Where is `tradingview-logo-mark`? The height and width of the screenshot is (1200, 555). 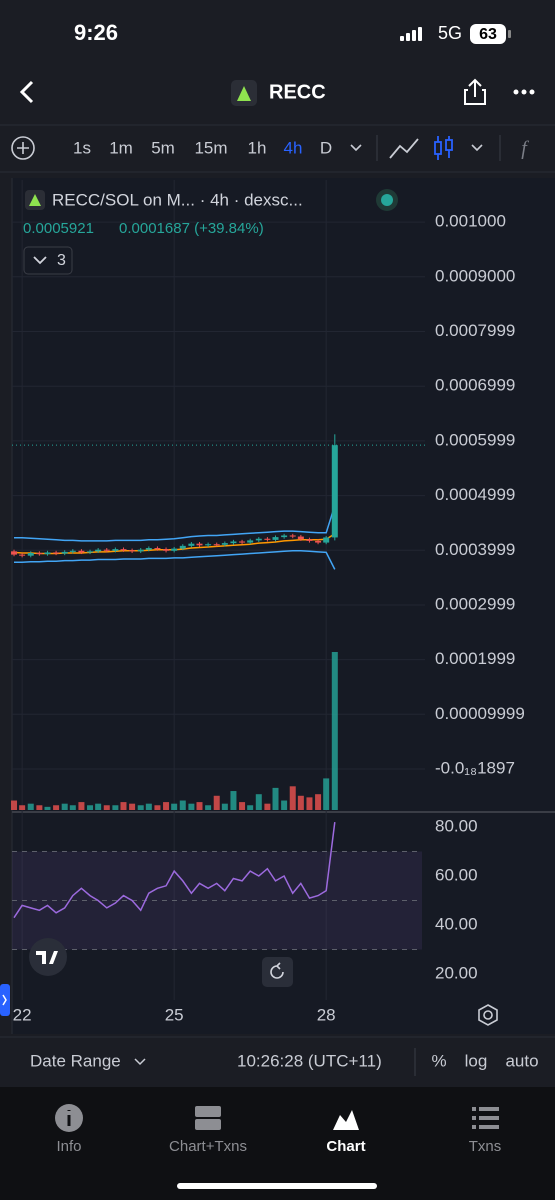 tradingview-logo-mark is located at coordinates (47, 957).